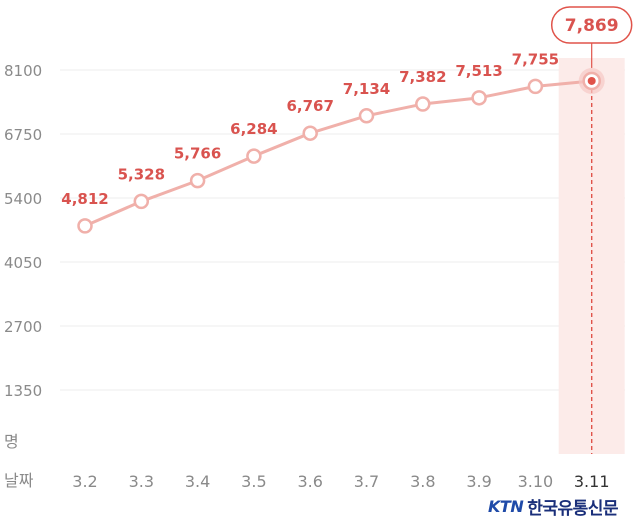 This screenshot has width=640, height=519. I want to click on brand-name: 한국유통신문, so click(573, 508).